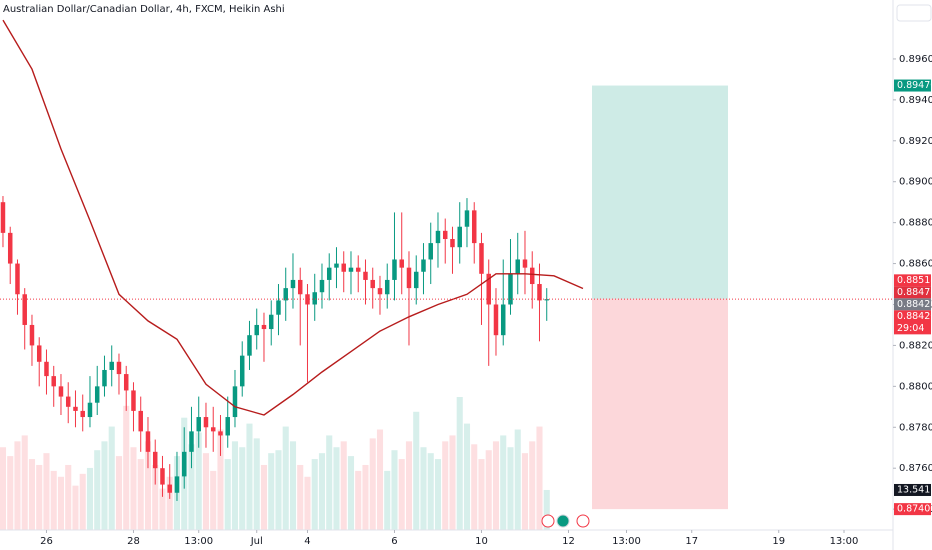 The width and height of the screenshot is (932, 550). I want to click on x-tick-label: 10, so click(481, 541).